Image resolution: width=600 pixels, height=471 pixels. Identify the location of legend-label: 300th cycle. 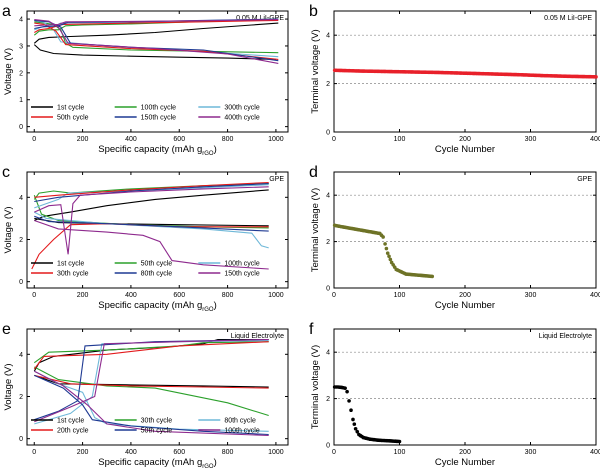
(242, 108).